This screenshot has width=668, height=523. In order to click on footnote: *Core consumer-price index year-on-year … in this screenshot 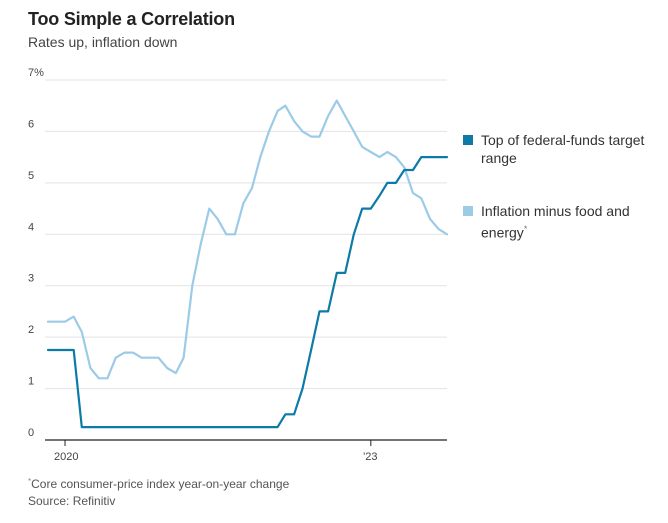, I will do `click(158, 484)`.